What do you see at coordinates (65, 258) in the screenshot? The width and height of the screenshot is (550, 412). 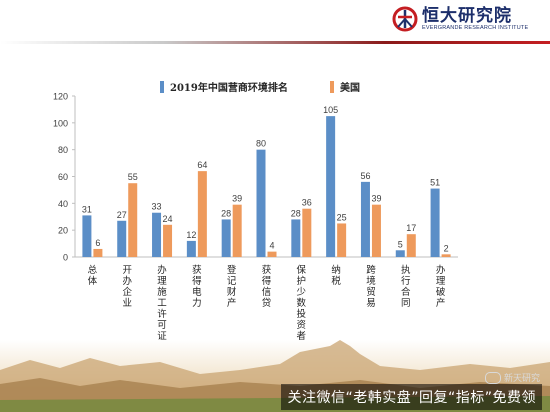 I see `y-tick-label: 0` at bounding box center [65, 258].